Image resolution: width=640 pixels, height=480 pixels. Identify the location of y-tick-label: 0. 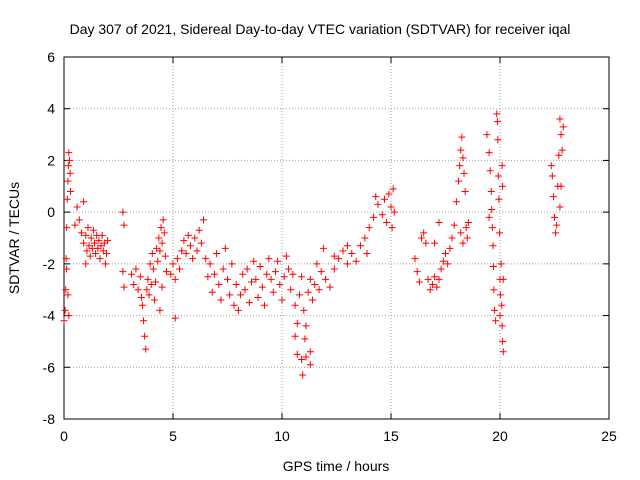
(51, 212).